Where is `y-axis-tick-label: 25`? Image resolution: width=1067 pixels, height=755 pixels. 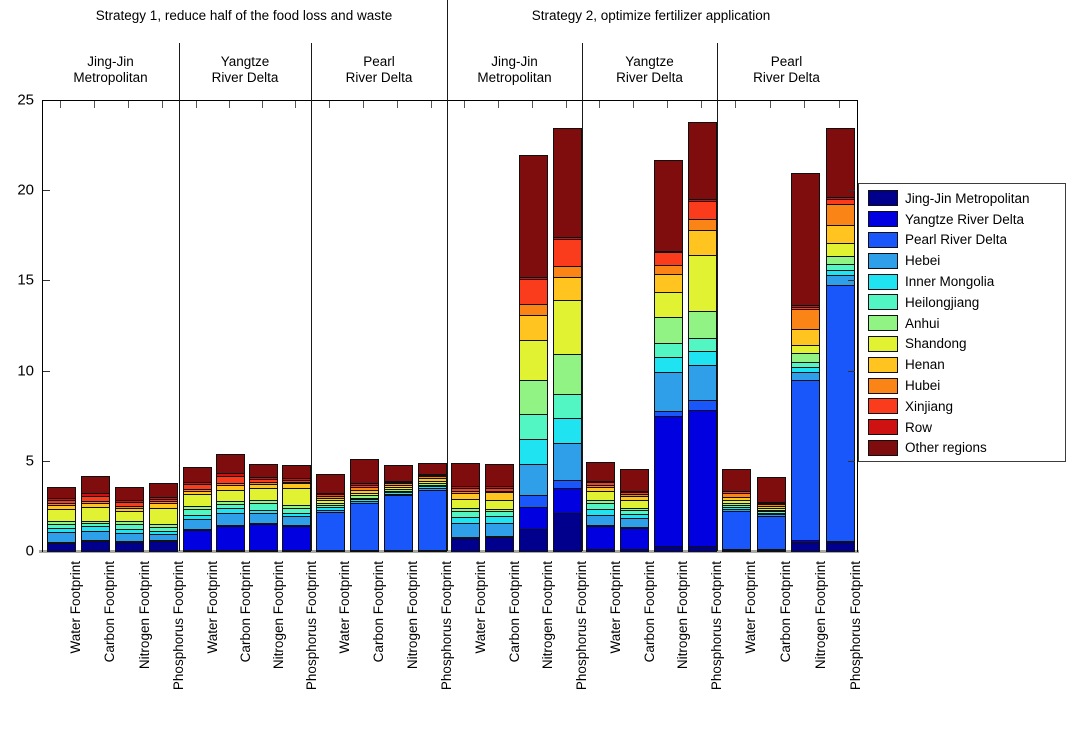
y-axis-tick-label: 25 is located at coordinates (25, 100).